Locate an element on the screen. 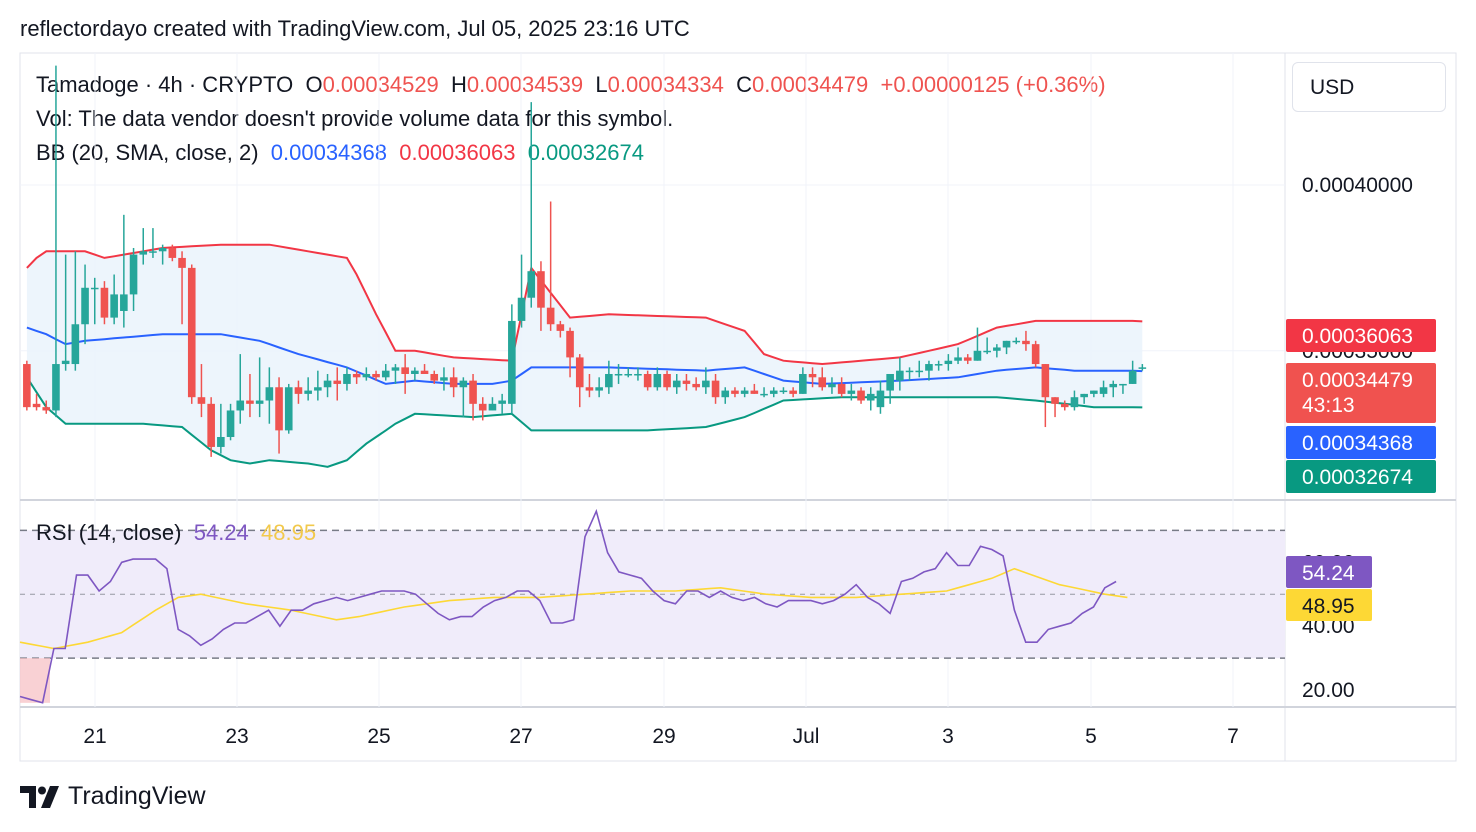 This screenshot has height=832, width=1476. bb-lower-value: 0.00032674 is located at coordinates (585, 152).